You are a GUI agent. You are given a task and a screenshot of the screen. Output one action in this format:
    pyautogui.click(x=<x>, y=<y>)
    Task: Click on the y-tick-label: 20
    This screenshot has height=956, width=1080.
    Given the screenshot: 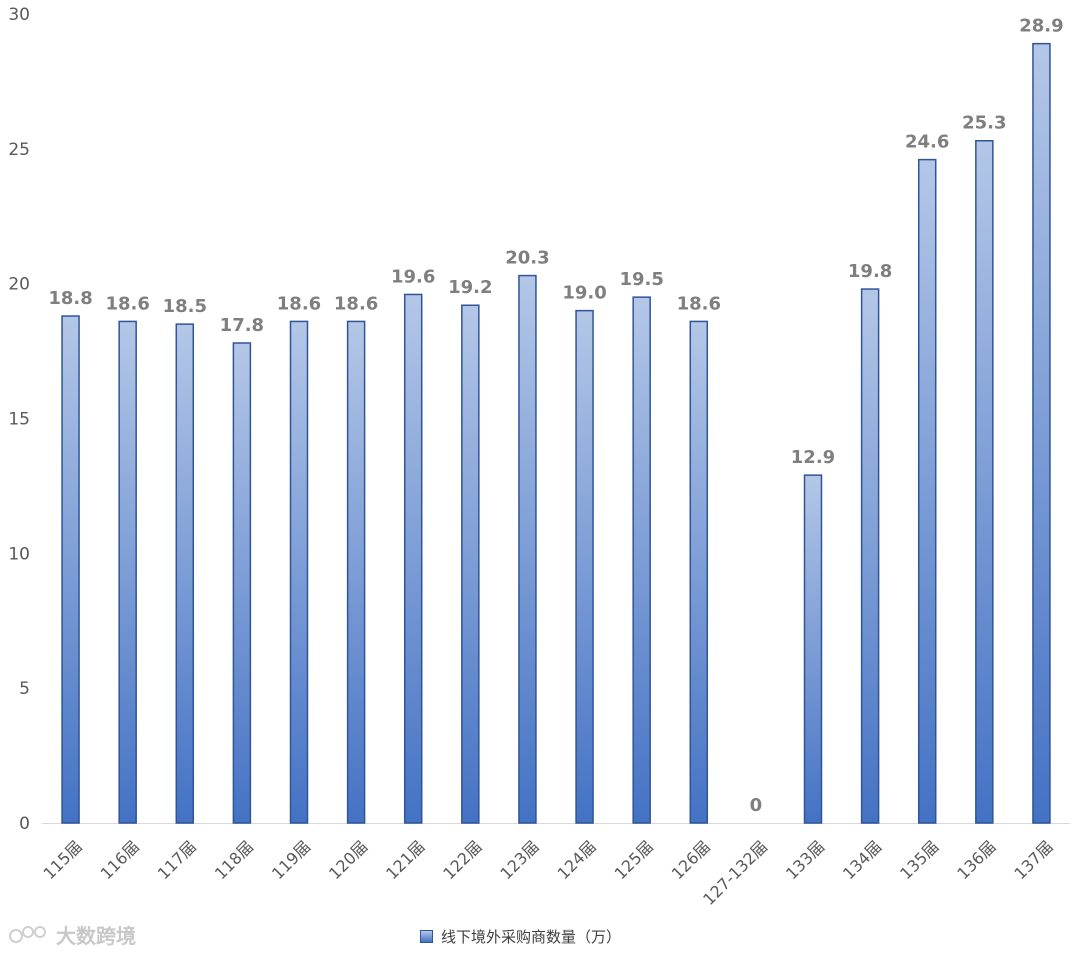 What is the action you would take?
    pyautogui.click(x=19, y=285)
    